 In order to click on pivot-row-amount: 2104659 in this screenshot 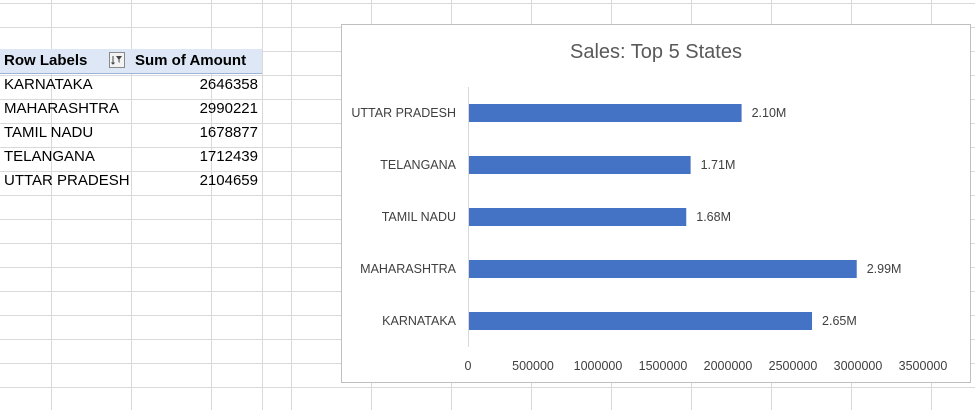, I will do `click(228, 180)`.